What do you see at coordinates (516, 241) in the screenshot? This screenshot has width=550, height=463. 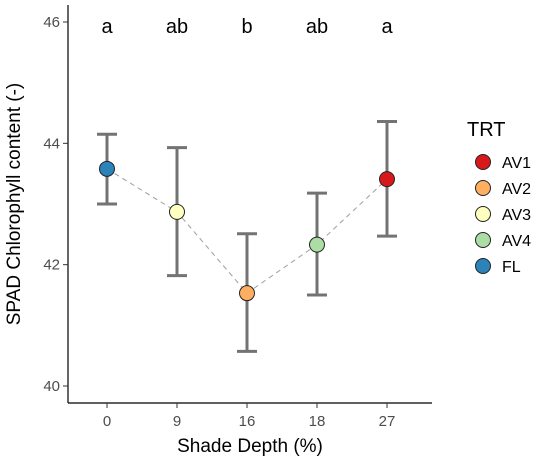 I see `legend-label-AV4: AV4` at bounding box center [516, 241].